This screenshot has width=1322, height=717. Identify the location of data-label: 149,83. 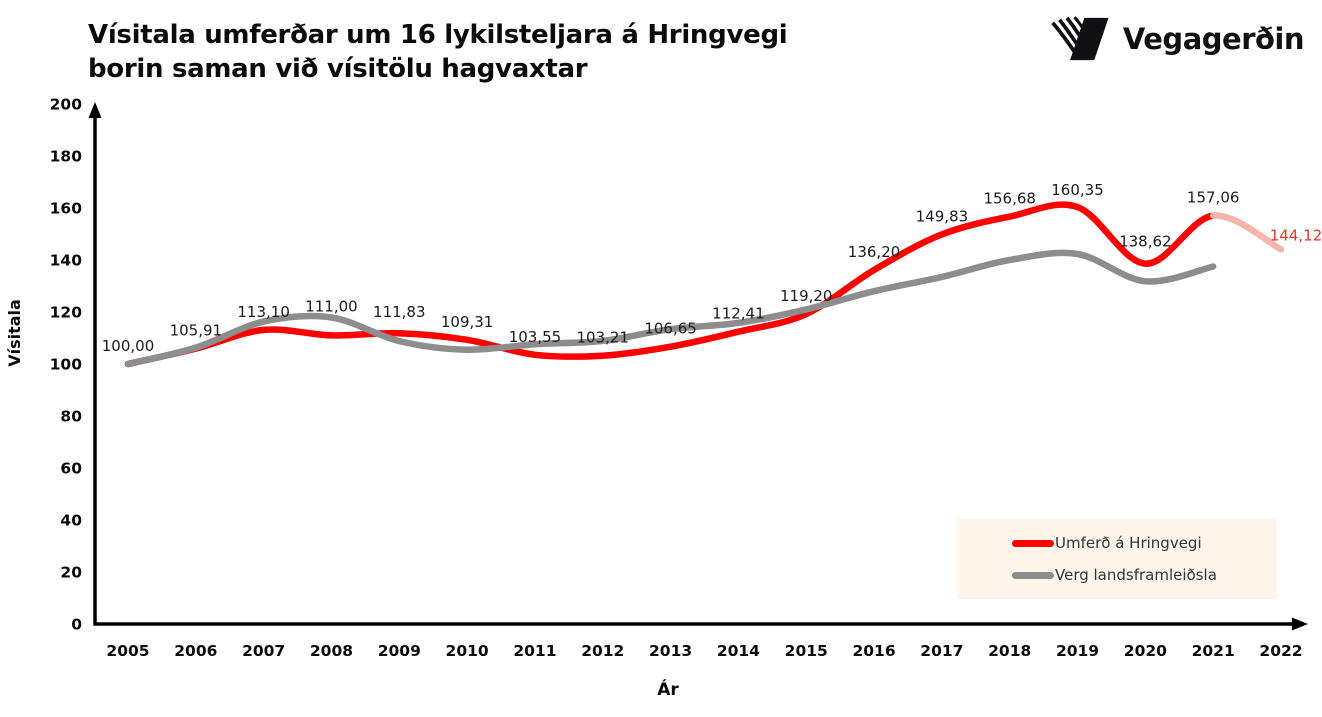
(942, 216).